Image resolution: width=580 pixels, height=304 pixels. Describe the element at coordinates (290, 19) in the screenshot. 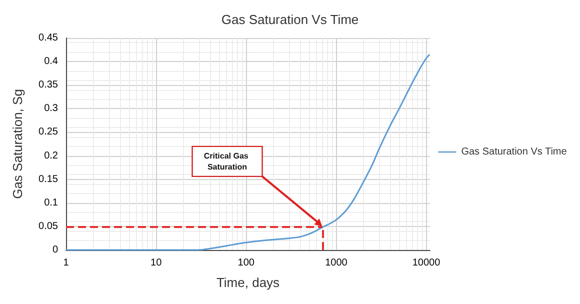

I see `chart-title: Gas Saturation Vs Time` at that location.